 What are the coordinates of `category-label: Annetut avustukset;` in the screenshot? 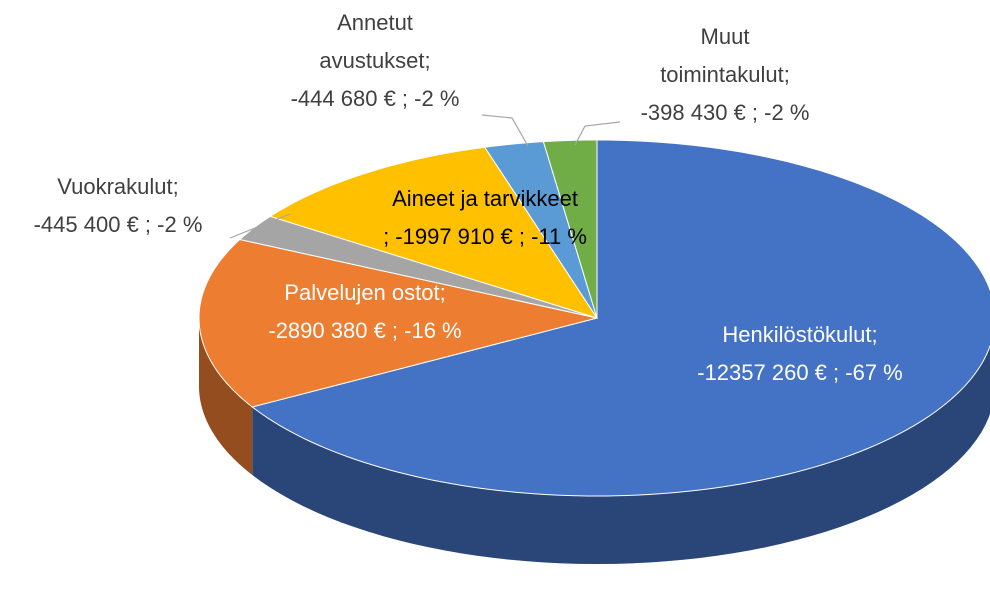 It's located at (375, 41).